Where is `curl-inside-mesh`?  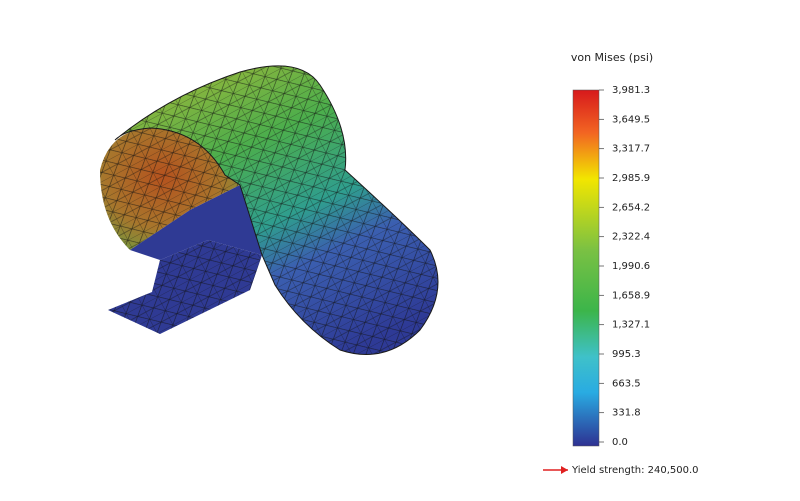 curl-inside-mesh is located at coordinates (170, 189).